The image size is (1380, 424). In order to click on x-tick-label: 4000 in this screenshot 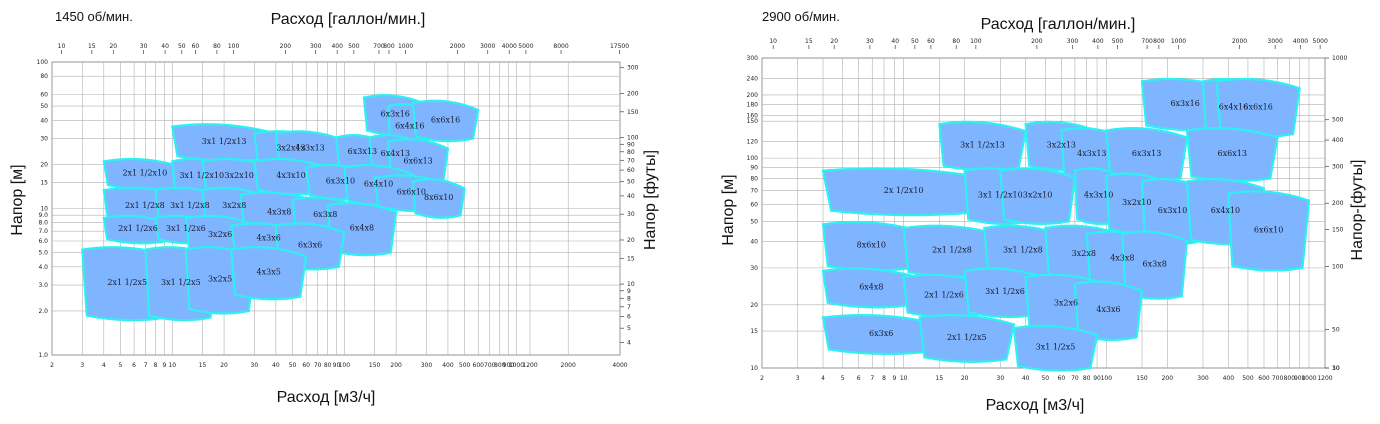, I will do `click(619, 365)`.